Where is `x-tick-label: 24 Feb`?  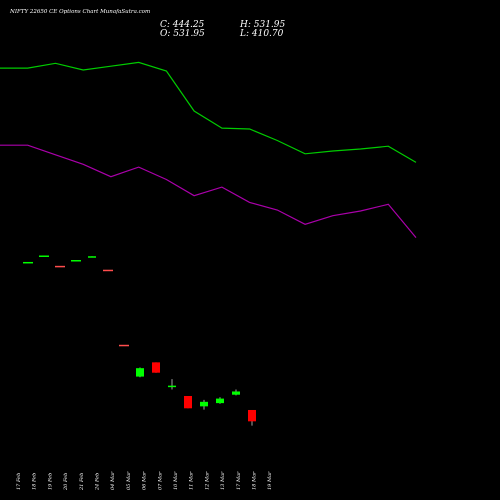
x-tick-label: 24 Feb is located at coordinates (98, 482).